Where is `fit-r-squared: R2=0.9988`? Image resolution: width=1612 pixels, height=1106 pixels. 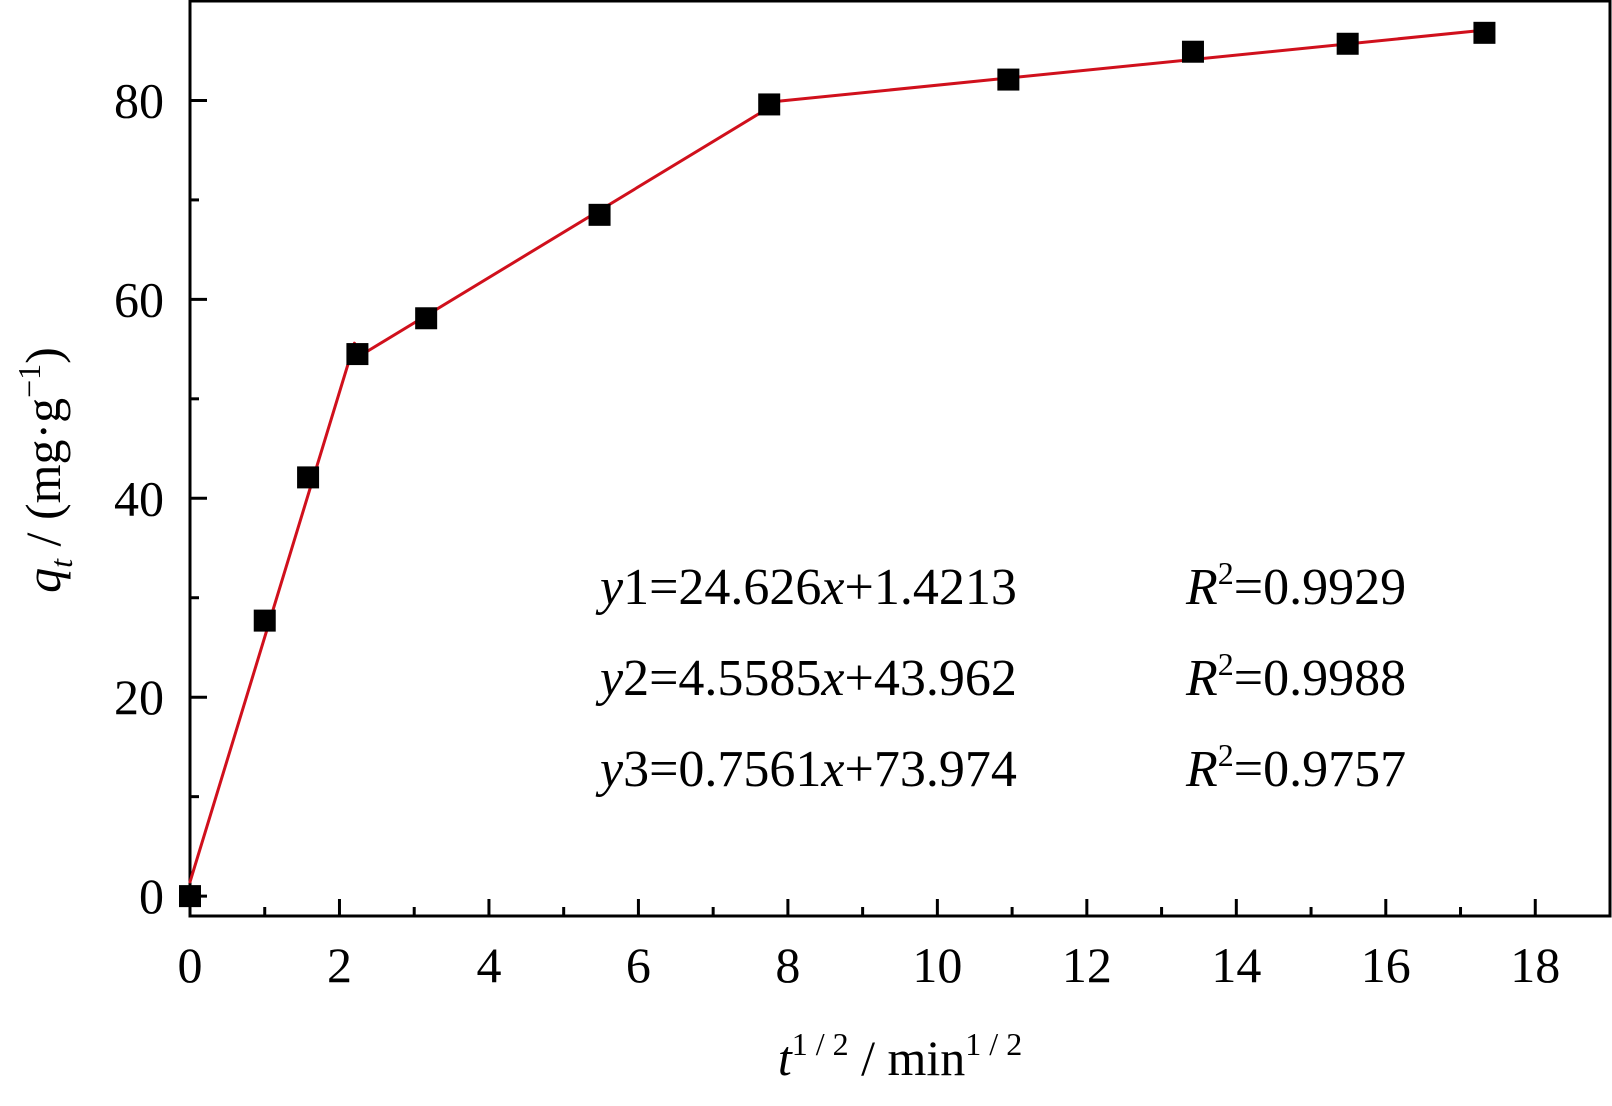 fit-r-squared: R2=0.9988 is located at coordinates (1295, 676).